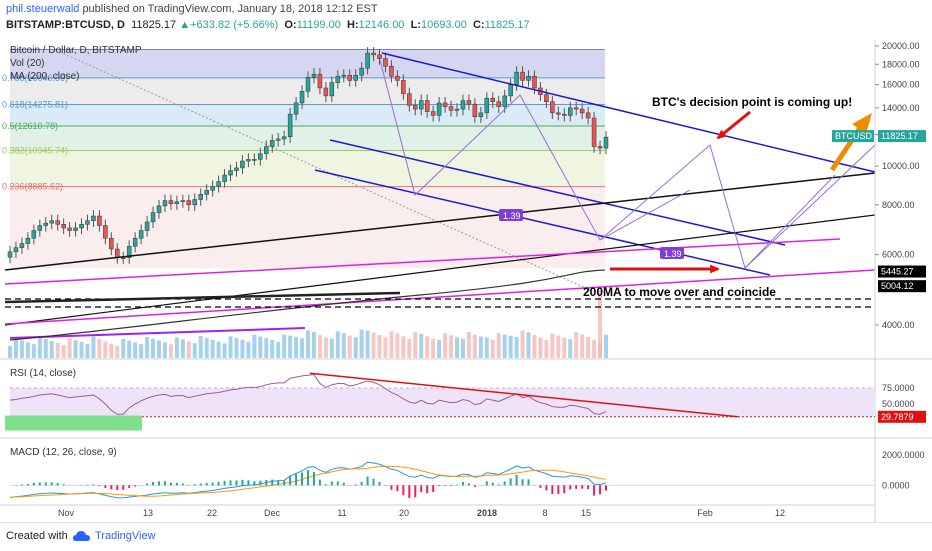 This screenshot has height=551, width=932. Describe the element at coordinates (854, 136) in the screenshot. I see `price-tag: BTCUSD` at that location.